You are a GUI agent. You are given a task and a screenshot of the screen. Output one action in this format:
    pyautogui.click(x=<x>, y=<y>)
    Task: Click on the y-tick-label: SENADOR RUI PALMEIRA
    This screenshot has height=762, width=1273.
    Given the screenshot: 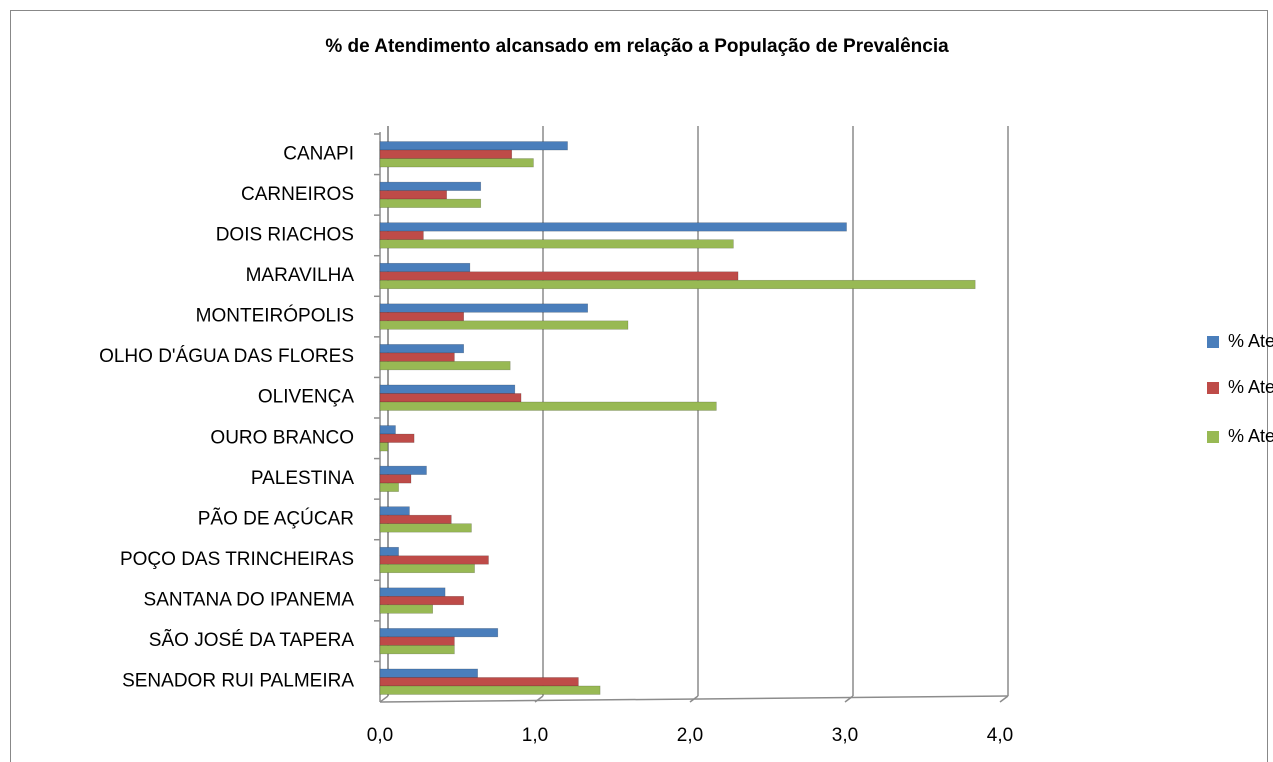 What is the action you would take?
    pyautogui.click(x=238, y=681)
    